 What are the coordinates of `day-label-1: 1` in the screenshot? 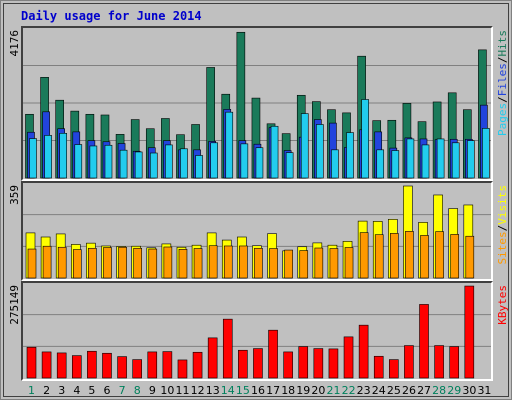 It's located at (31, 390).